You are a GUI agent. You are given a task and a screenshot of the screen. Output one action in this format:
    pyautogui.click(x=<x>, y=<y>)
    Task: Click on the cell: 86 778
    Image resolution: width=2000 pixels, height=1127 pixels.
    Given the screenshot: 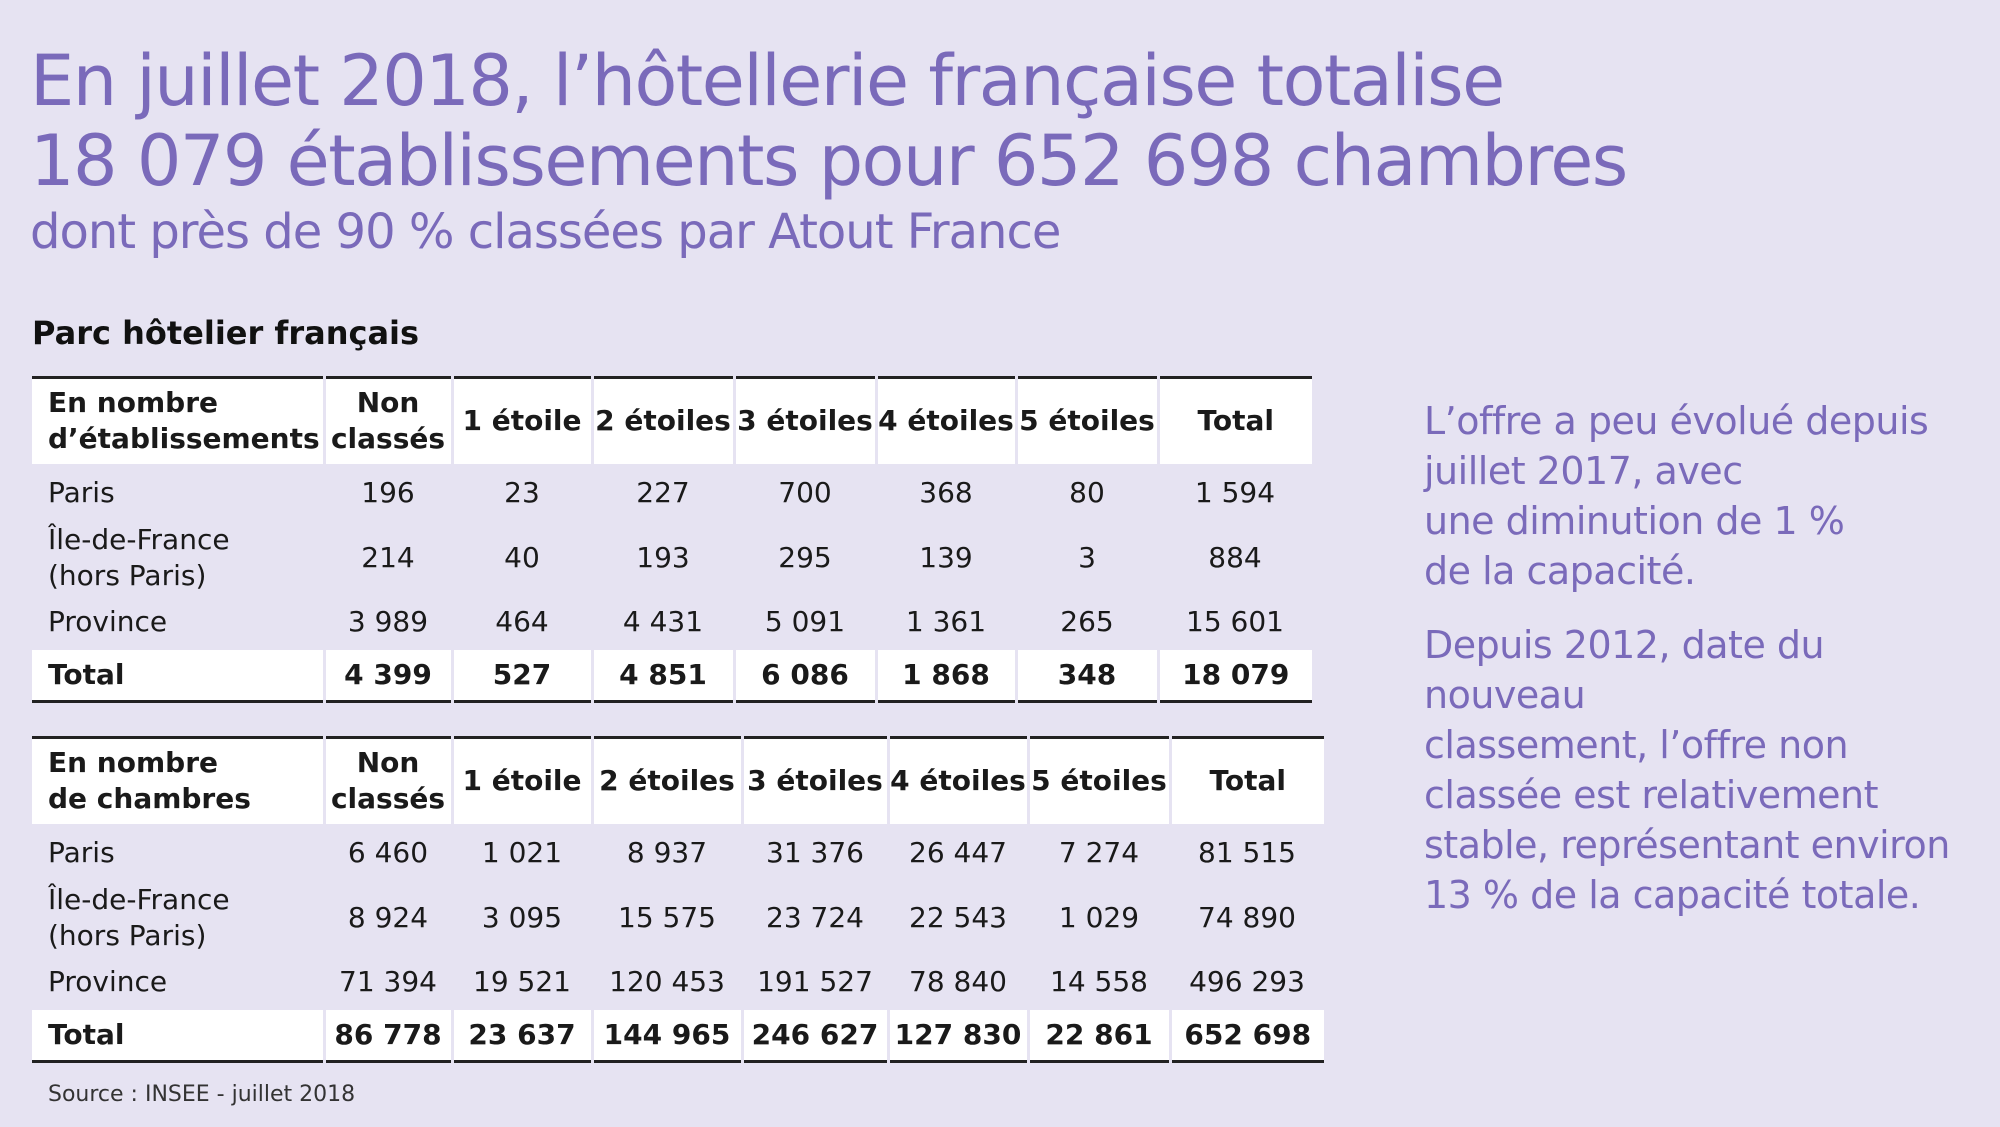 What is the action you would take?
    pyautogui.click(x=387, y=1035)
    